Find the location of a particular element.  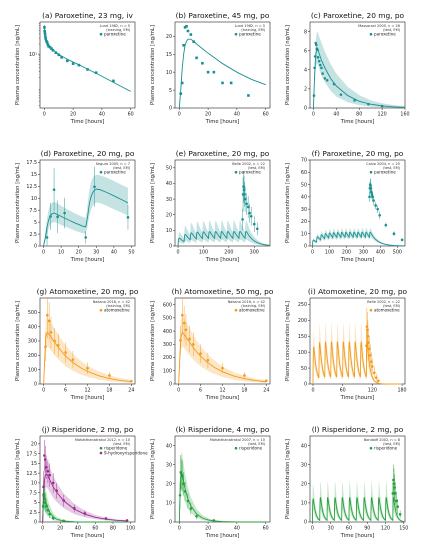

y-tick-label: 50 is located at coordinates (169, 169).